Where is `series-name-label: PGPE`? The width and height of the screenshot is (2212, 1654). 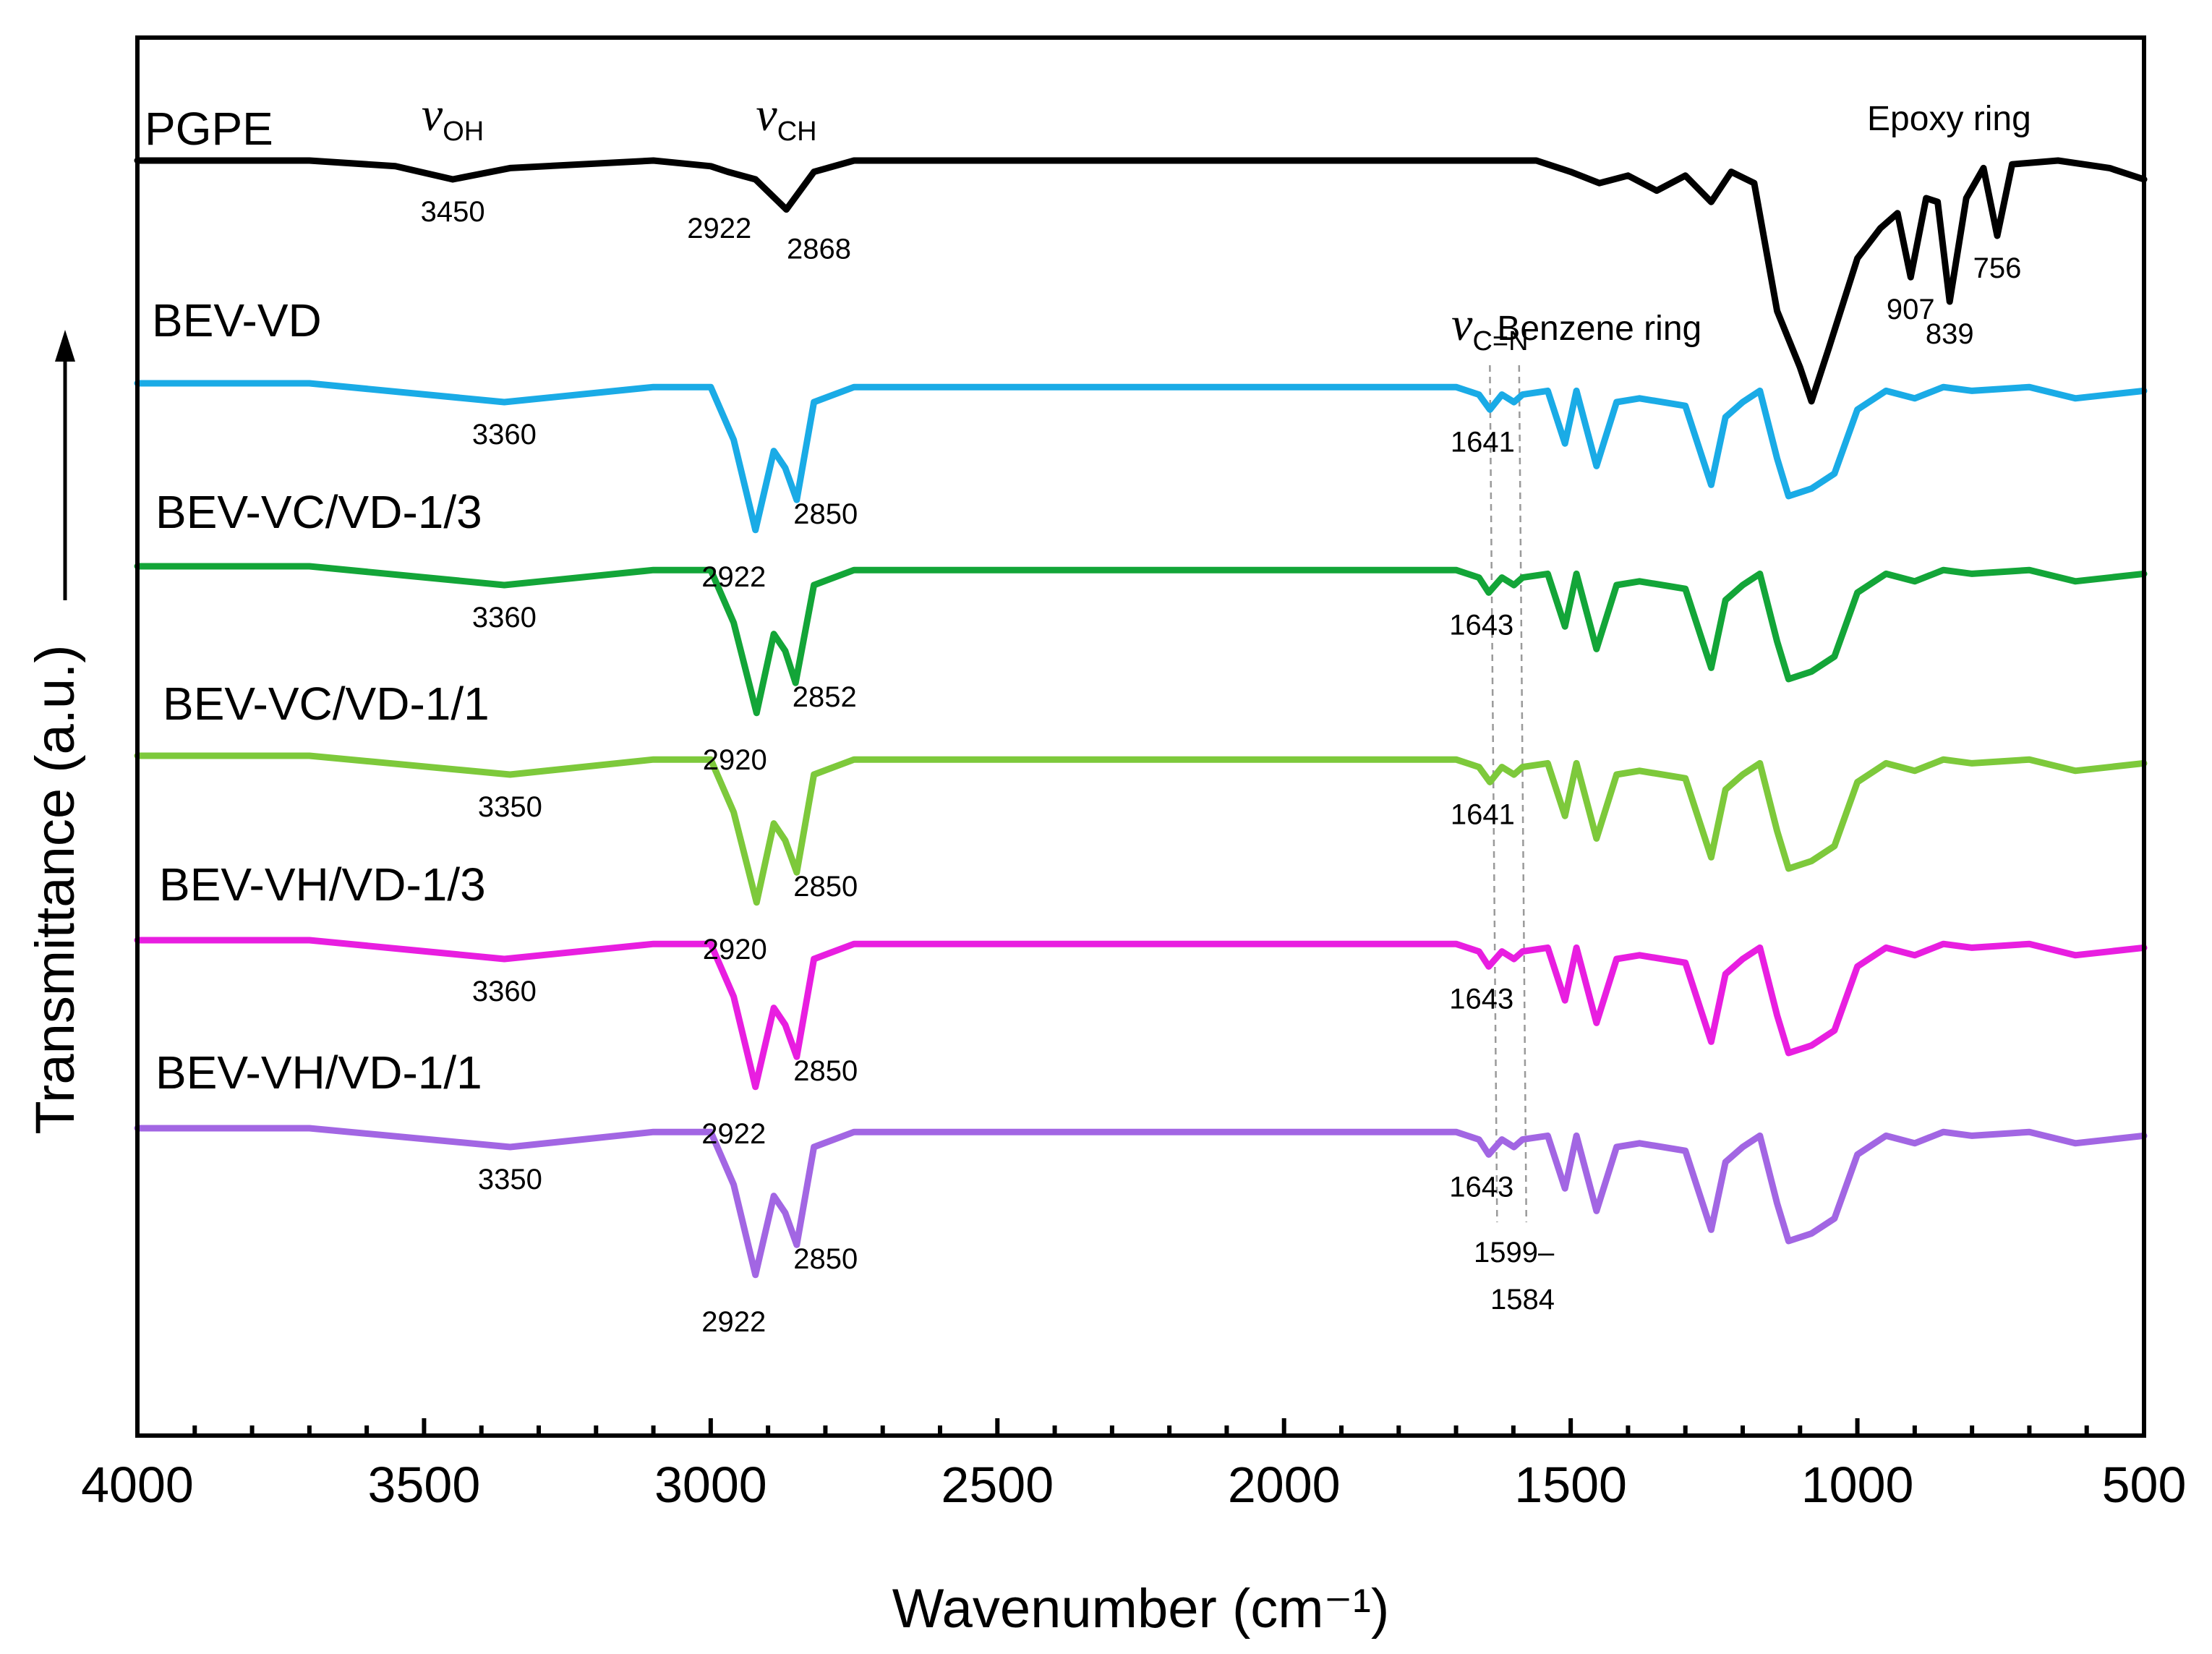
series-name-label: PGPE is located at coordinates (209, 129).